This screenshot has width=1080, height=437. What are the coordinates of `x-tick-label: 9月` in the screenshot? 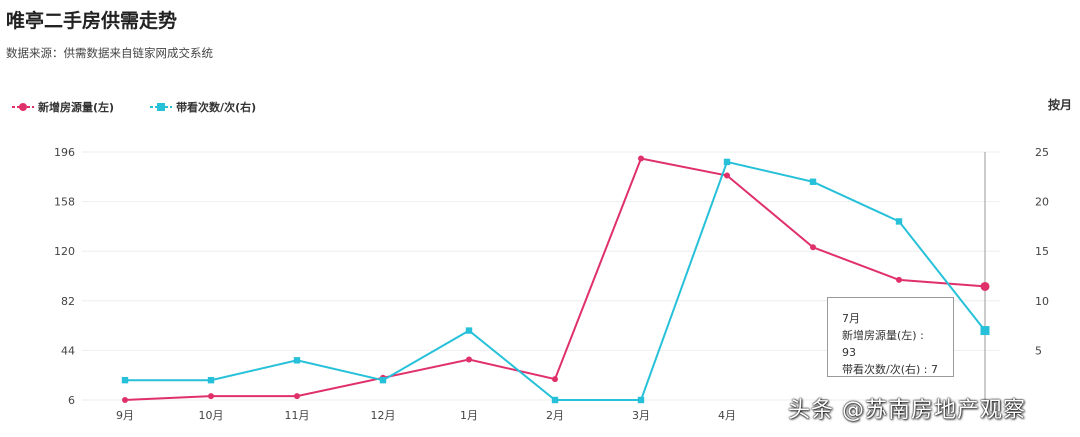 It's located at (125, 415).